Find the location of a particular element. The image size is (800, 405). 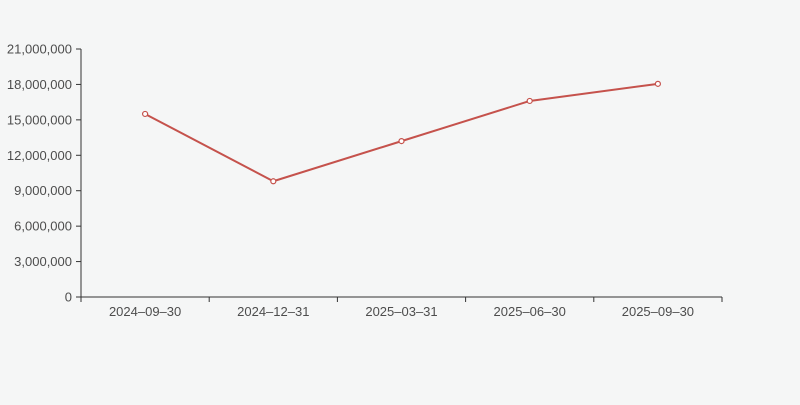

x-axis-tick-label: 2024–09–30 is located at coordinates (145, 311).